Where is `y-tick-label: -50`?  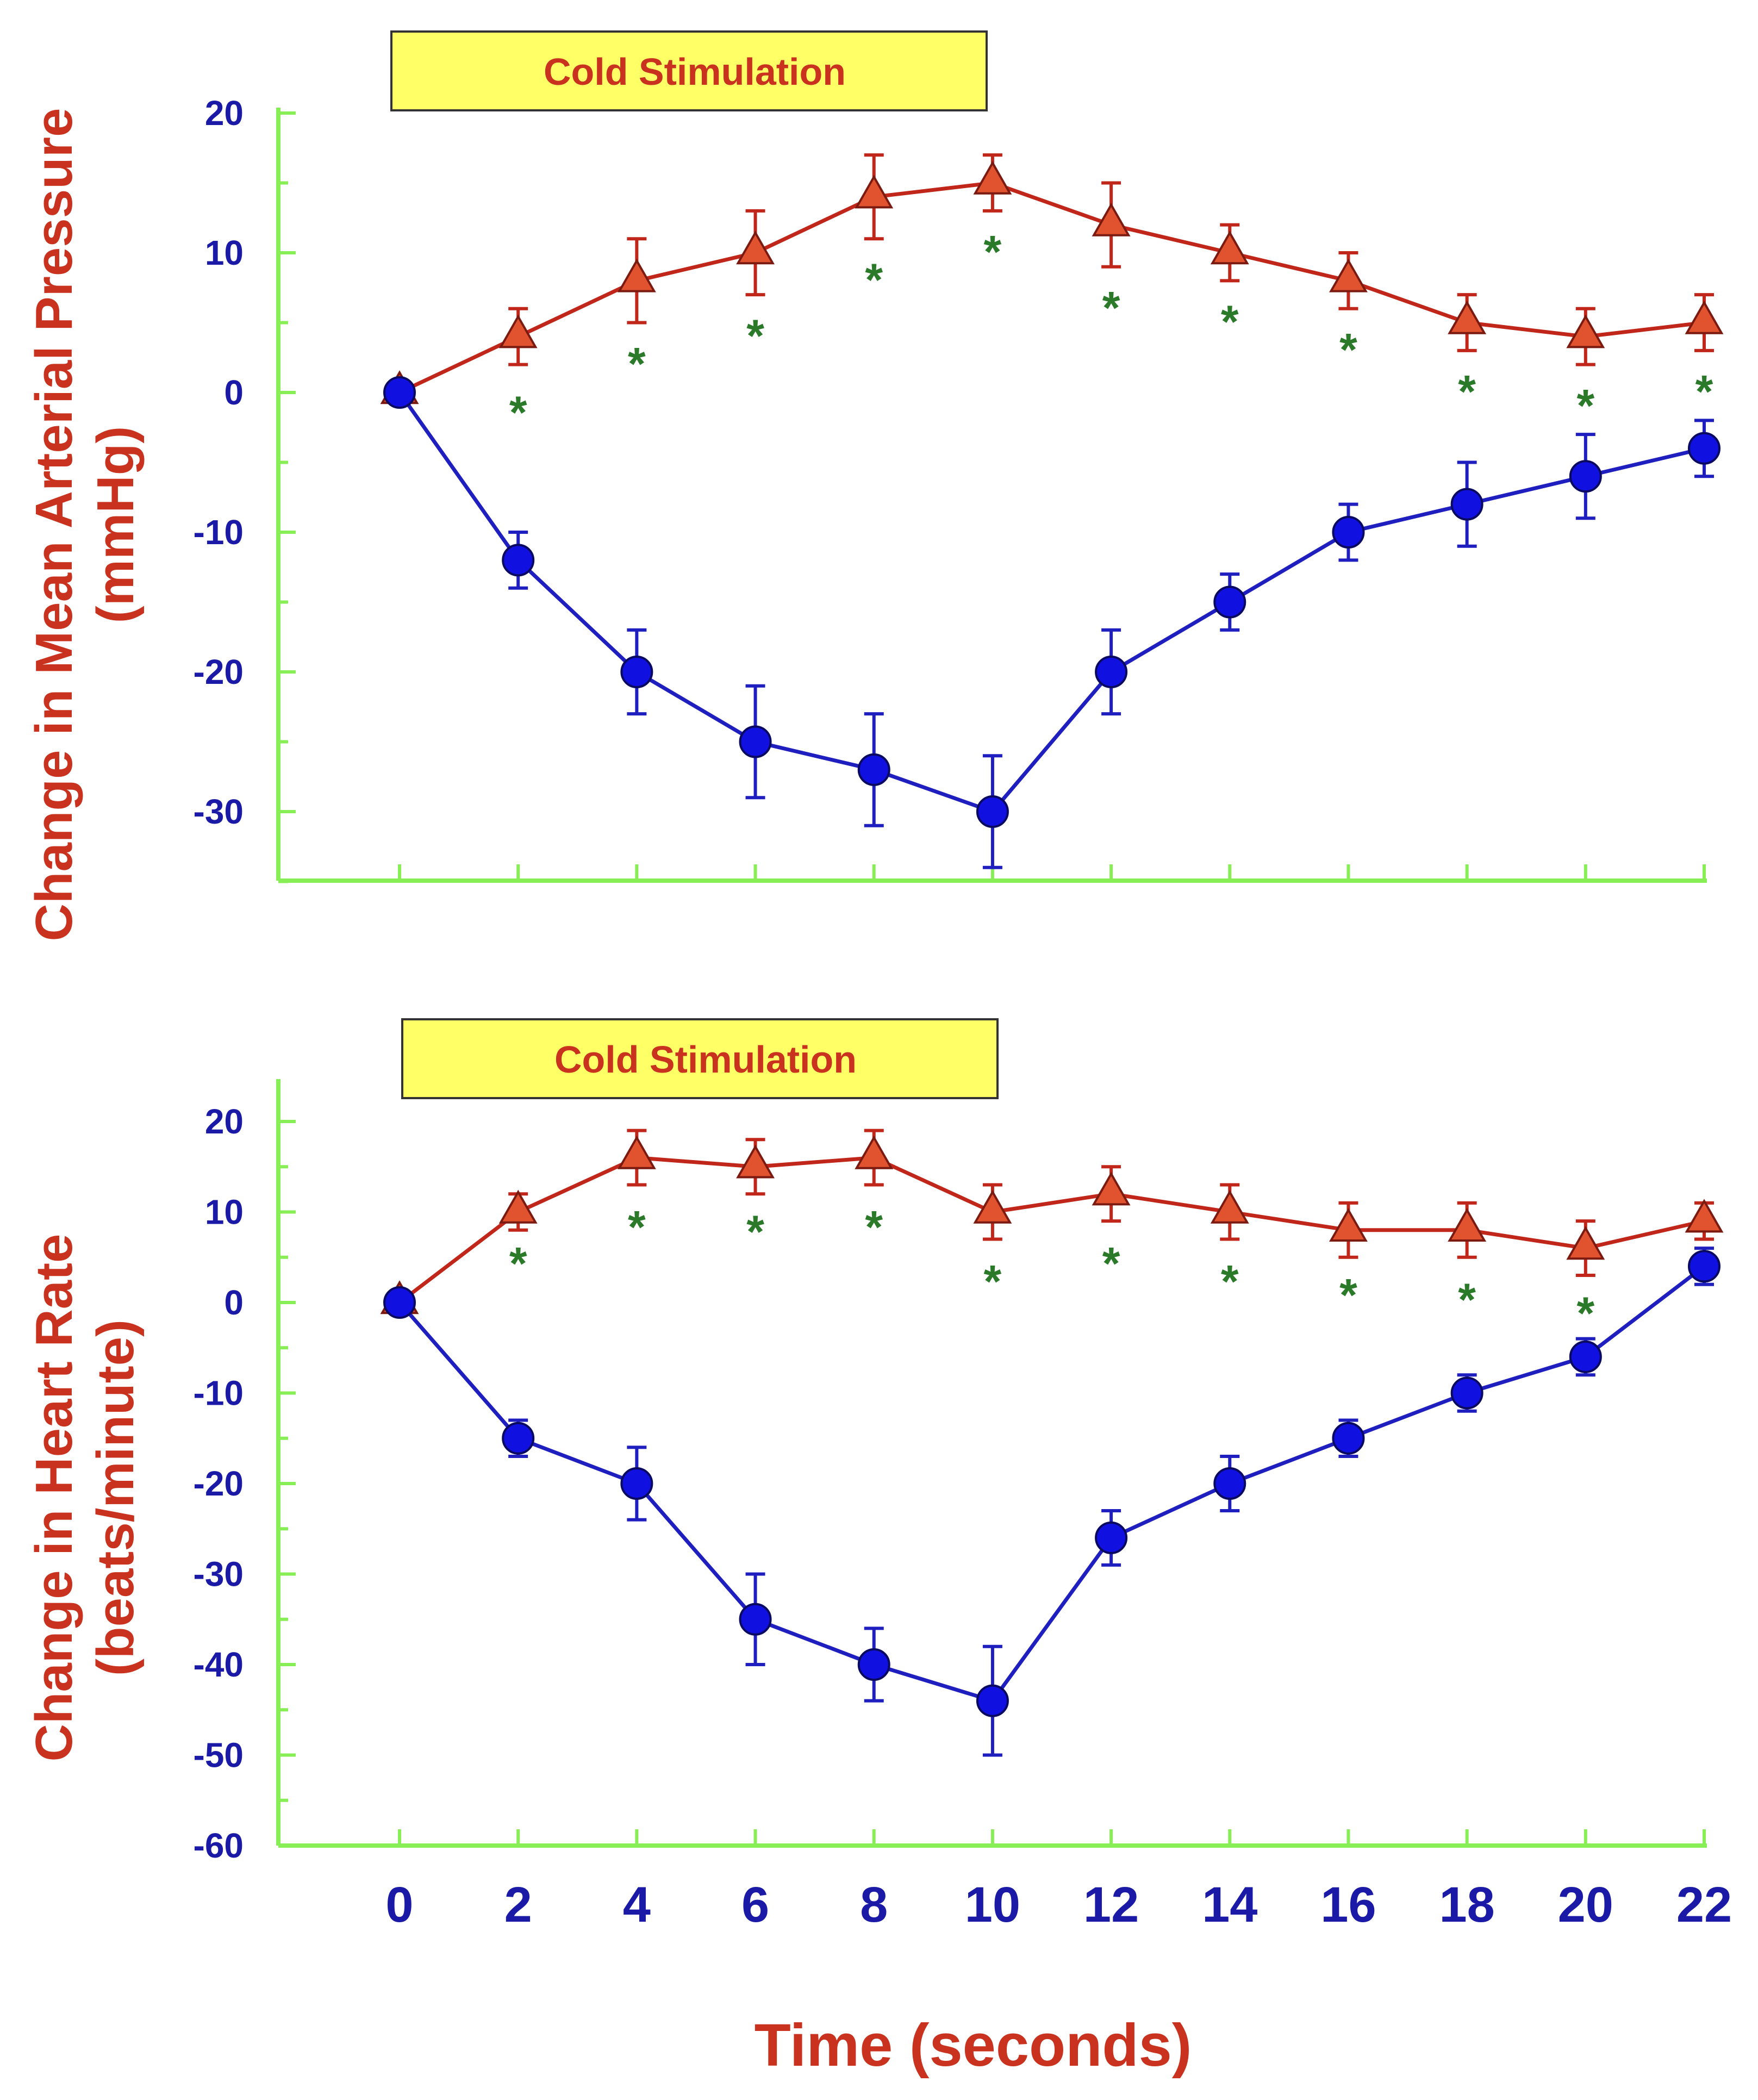 y-tick-label: -50 is located at coordinates (219, 1755).